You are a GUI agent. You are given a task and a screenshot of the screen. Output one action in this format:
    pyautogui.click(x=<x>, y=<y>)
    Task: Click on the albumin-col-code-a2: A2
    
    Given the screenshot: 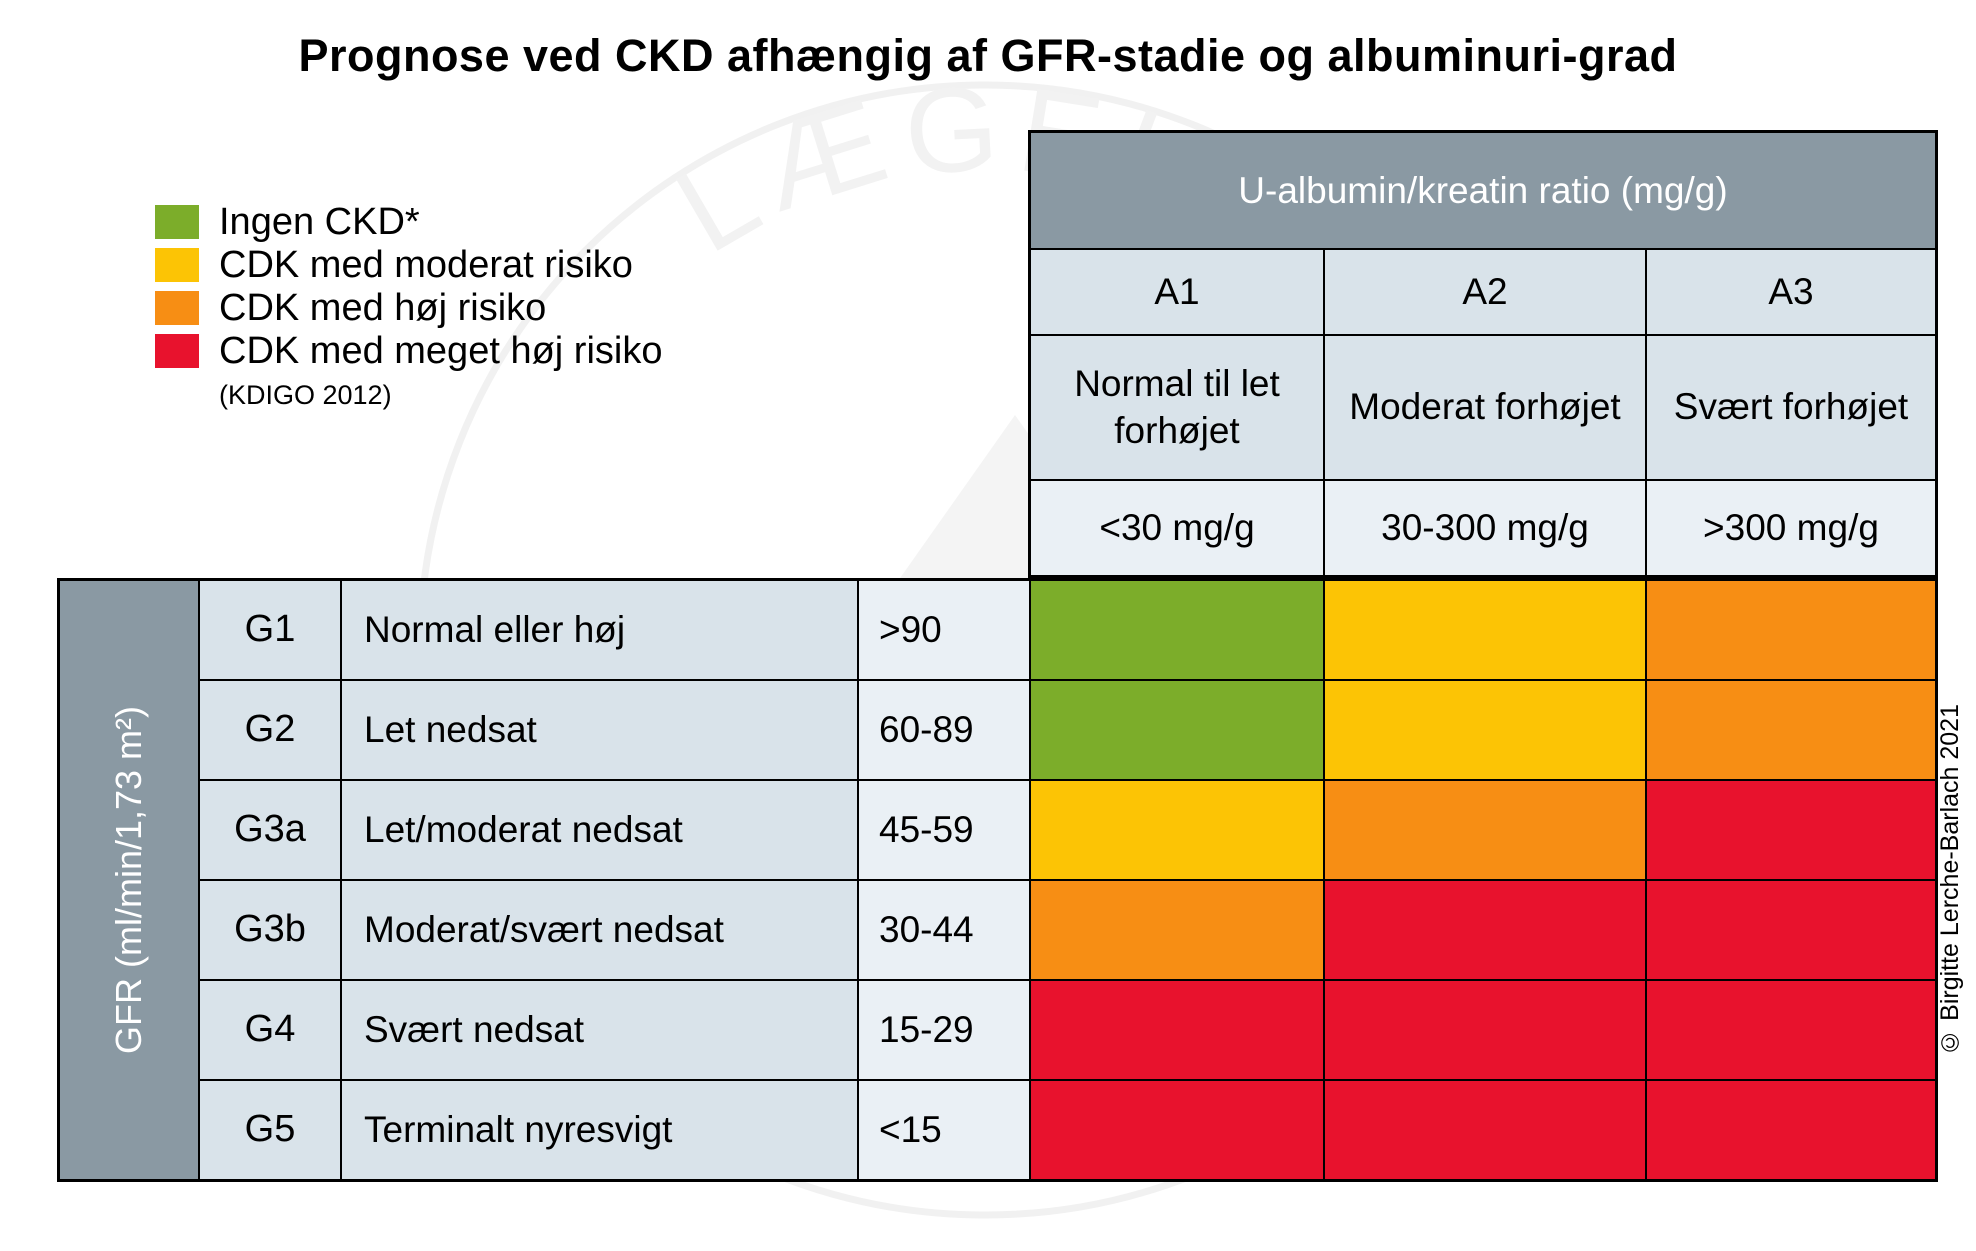 What is the action you would take?
    pyautogui.click(x=1485, y=292)
    